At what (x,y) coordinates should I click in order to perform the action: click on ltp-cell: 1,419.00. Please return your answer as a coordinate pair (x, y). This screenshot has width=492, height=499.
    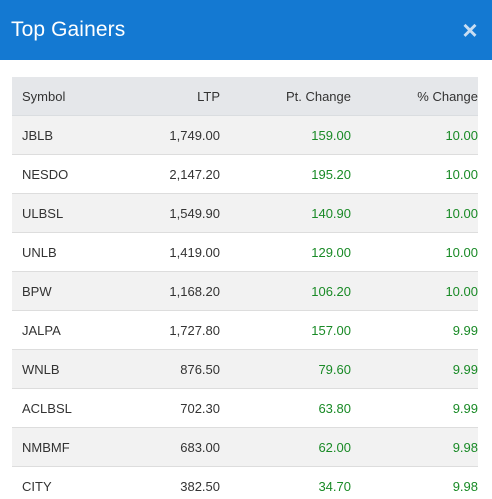
    Looking at the image, I should click on (176, 252).